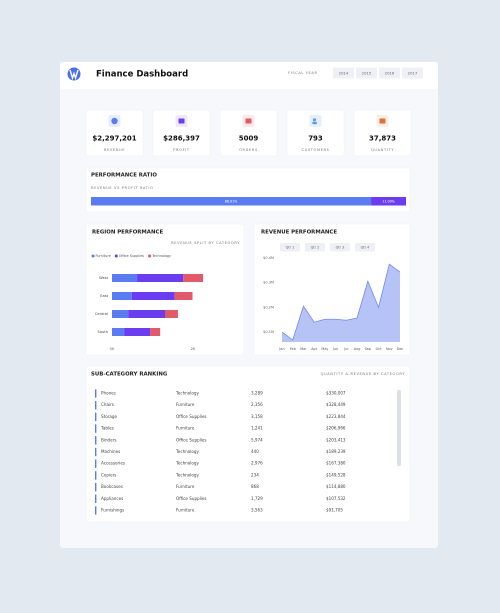 Image resolution: width=500 pixels, height=613 pixels. Describe the element at coordinates (345, 349) in the screenshot. I see `month-label: Jul` at that location.